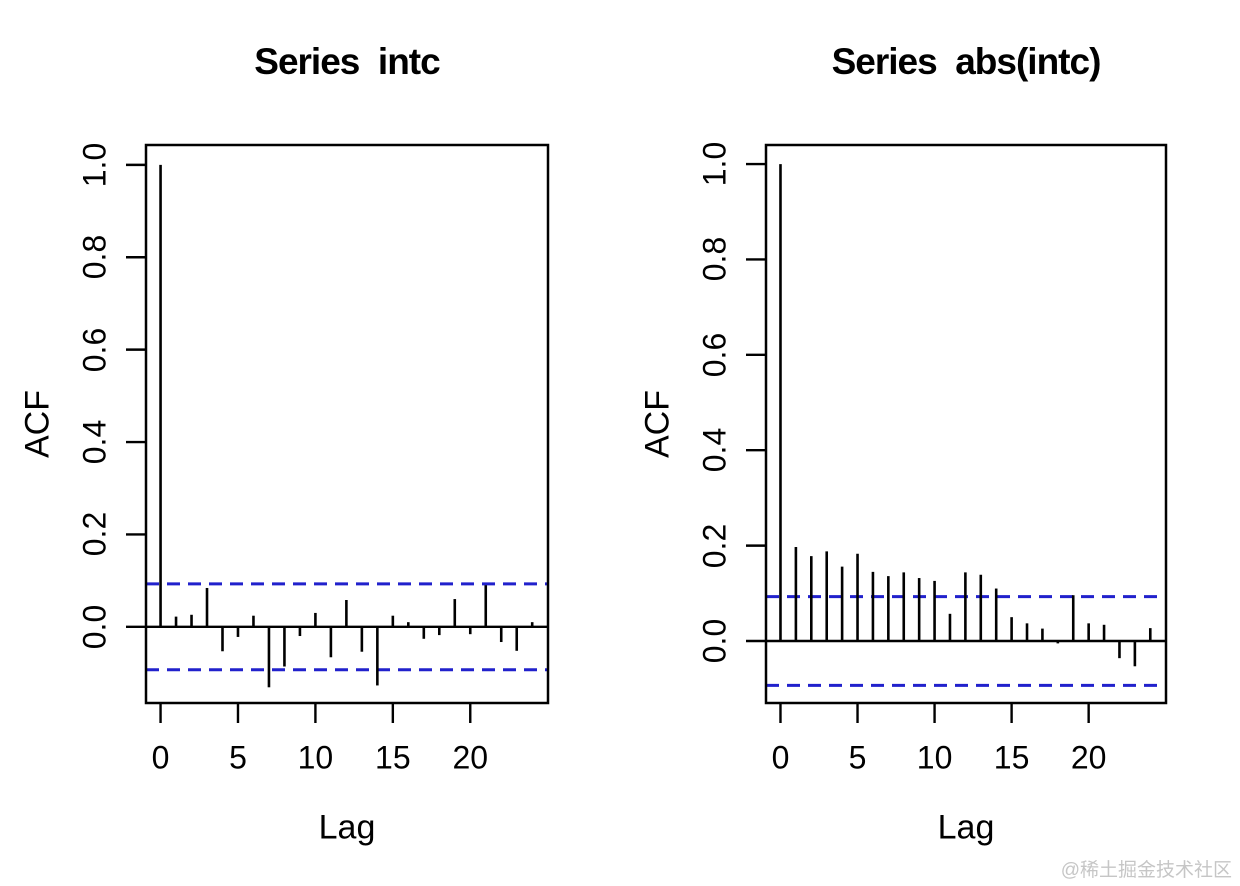 The image size is (1240, 886). Describe the element at coordinates (347, 61) in the screenshot. I see `plot-title-left: Series intc` at that location.